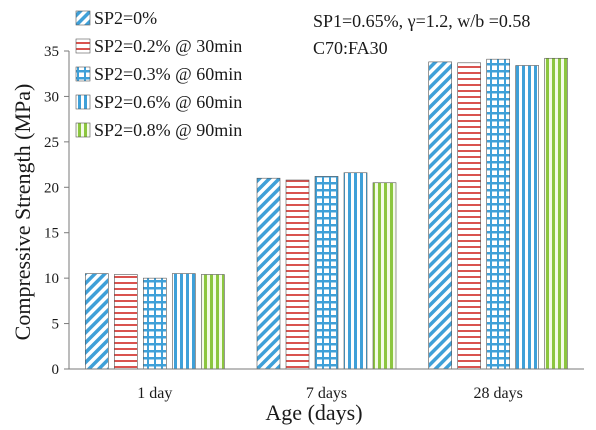 The image size is (596, 430). Describe the element at coordinates (168, 130) in the screenshot. I see `legend-label: SP2=0.8% @ 90min` at that location.